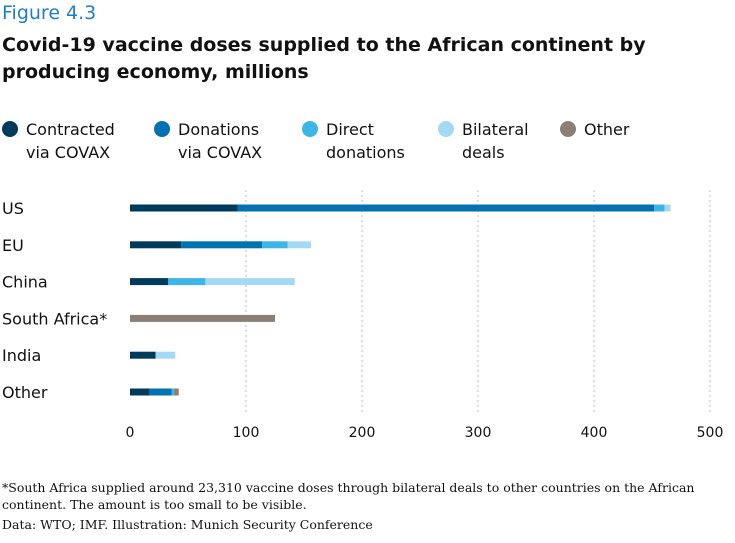 The image size is (735, 543). I want to click on legend-item: Direct donations, so click(353, 141).